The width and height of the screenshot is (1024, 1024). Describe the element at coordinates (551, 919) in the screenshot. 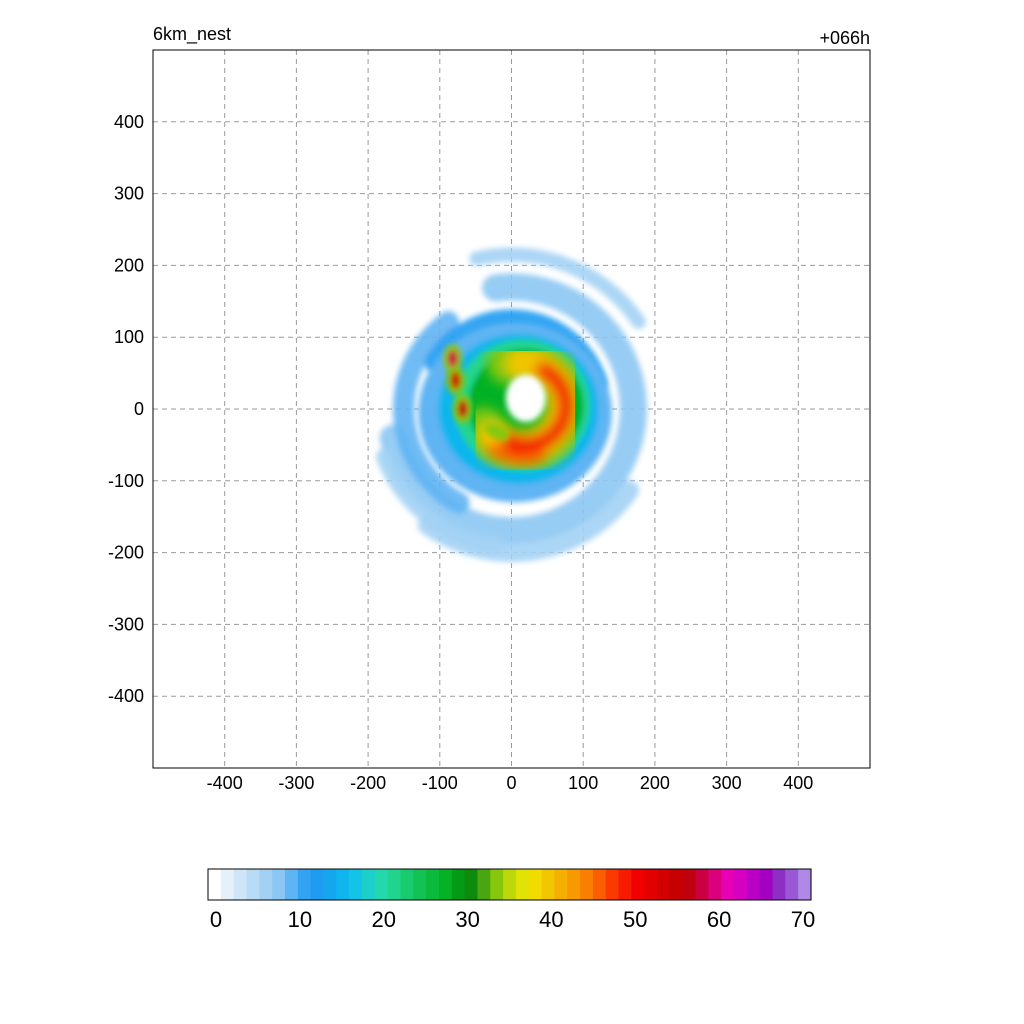

I see `colorbar-tick-label: 40` at that location.